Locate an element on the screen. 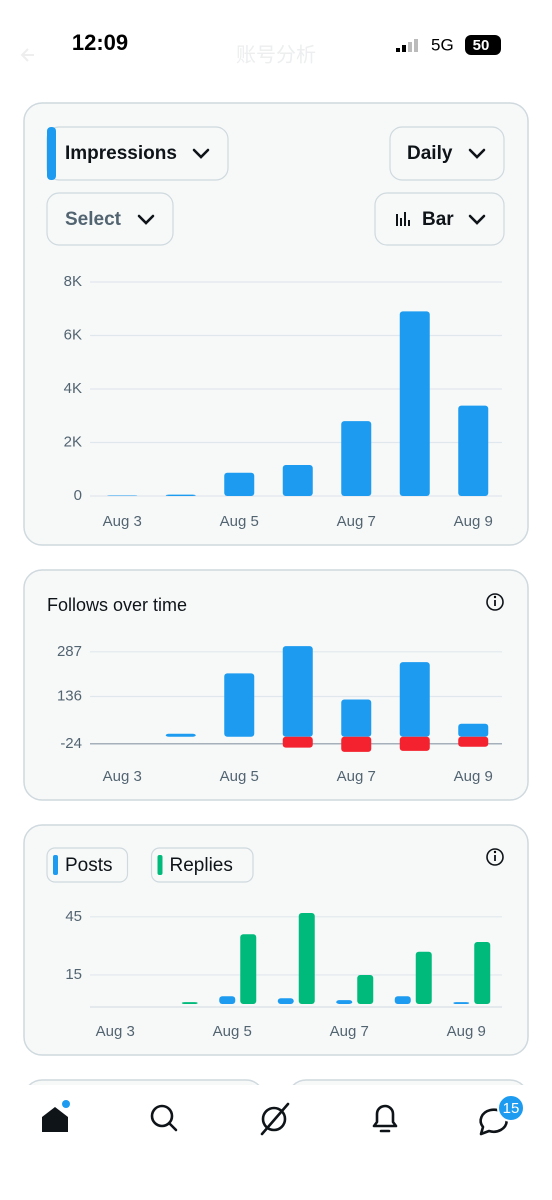  metric-dropdown: Impressions is located at coordinates (137, 153).